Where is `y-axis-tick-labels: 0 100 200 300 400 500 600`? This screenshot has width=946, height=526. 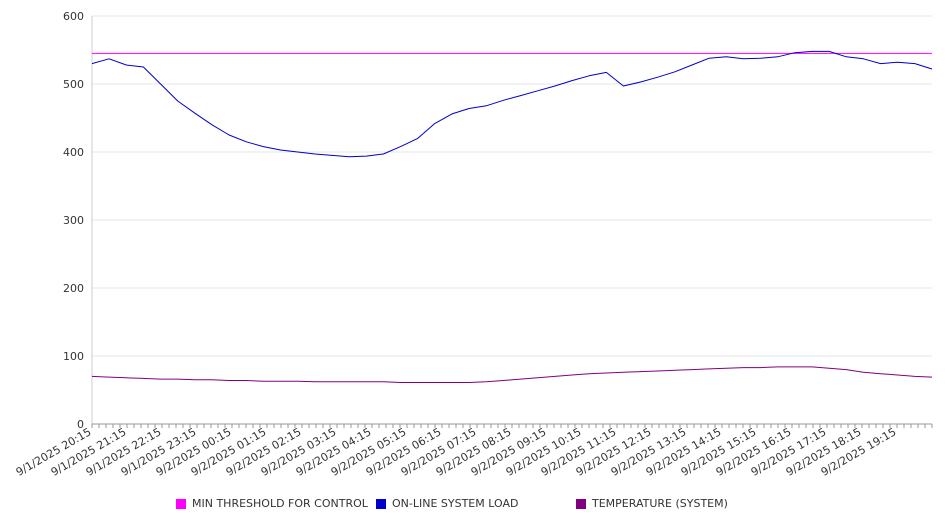
y-axis-tick-labels: 0 100 200 300 400 500 600 is located at coordinates (73, 220).